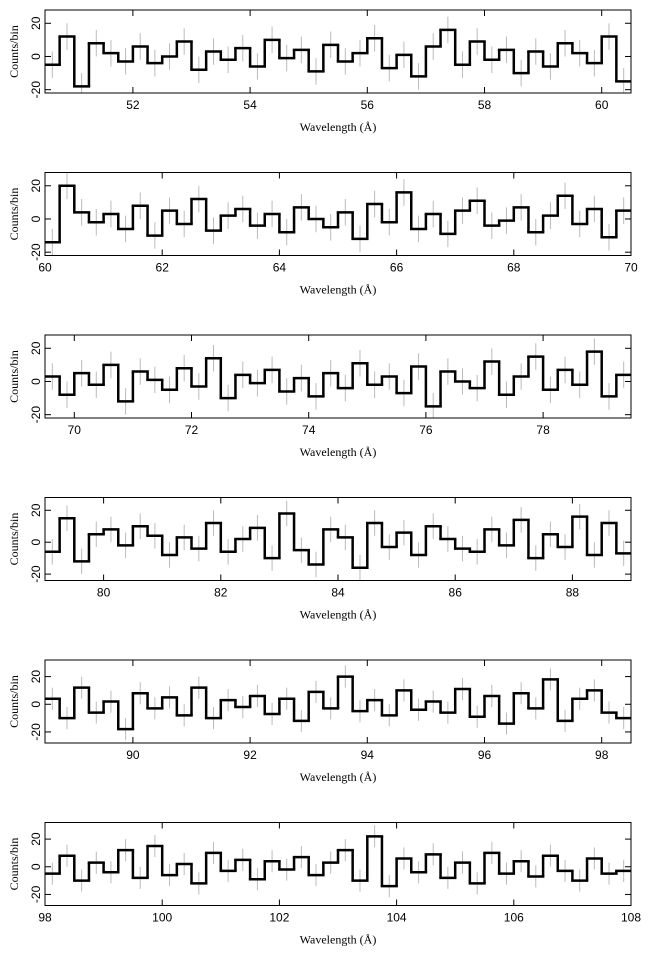  What do you see at coordinates (426, 430) in the screenshot?
I see `x-tick-label: 76` at bounding box center [426, 430].